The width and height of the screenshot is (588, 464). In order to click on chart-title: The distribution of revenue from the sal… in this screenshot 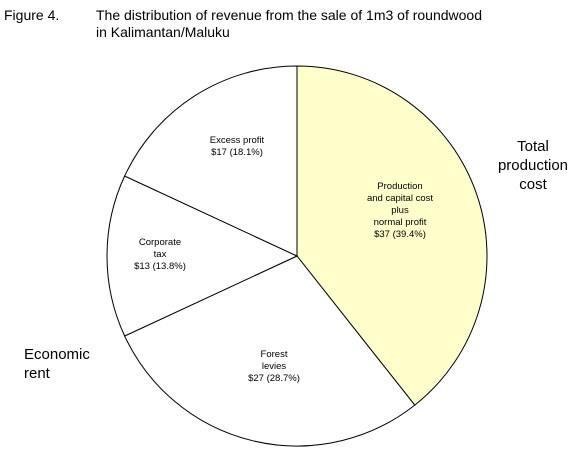, I will do `click(336, 24)`.